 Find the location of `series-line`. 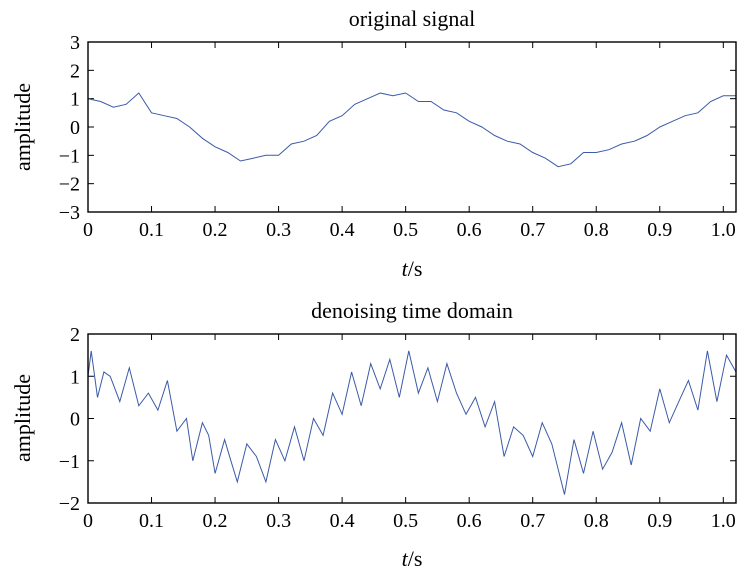

series-line is located at coordinates (411, 130).